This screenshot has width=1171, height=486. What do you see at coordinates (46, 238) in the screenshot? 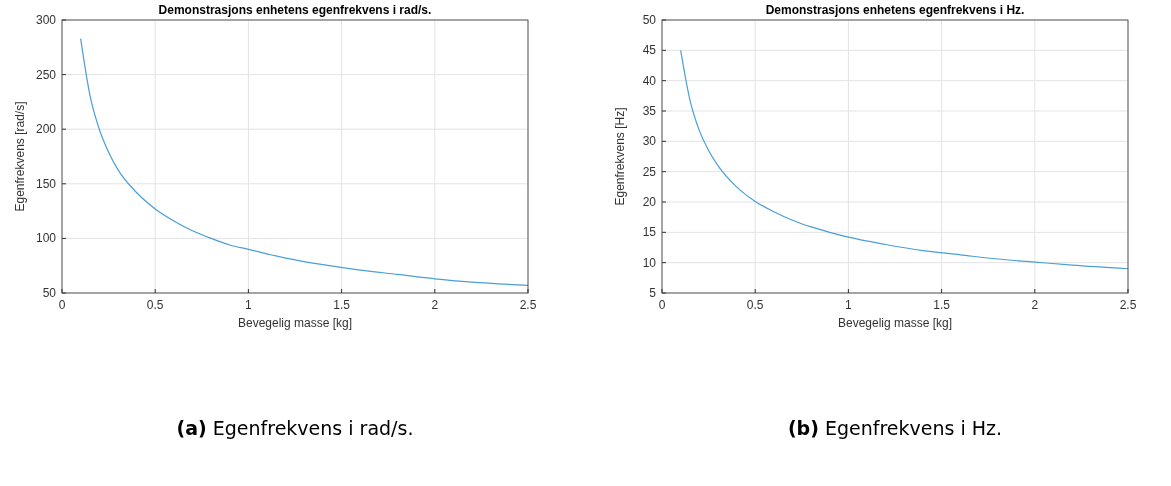
I see `y-tick-label: 100` at bounding box center [46, 238].